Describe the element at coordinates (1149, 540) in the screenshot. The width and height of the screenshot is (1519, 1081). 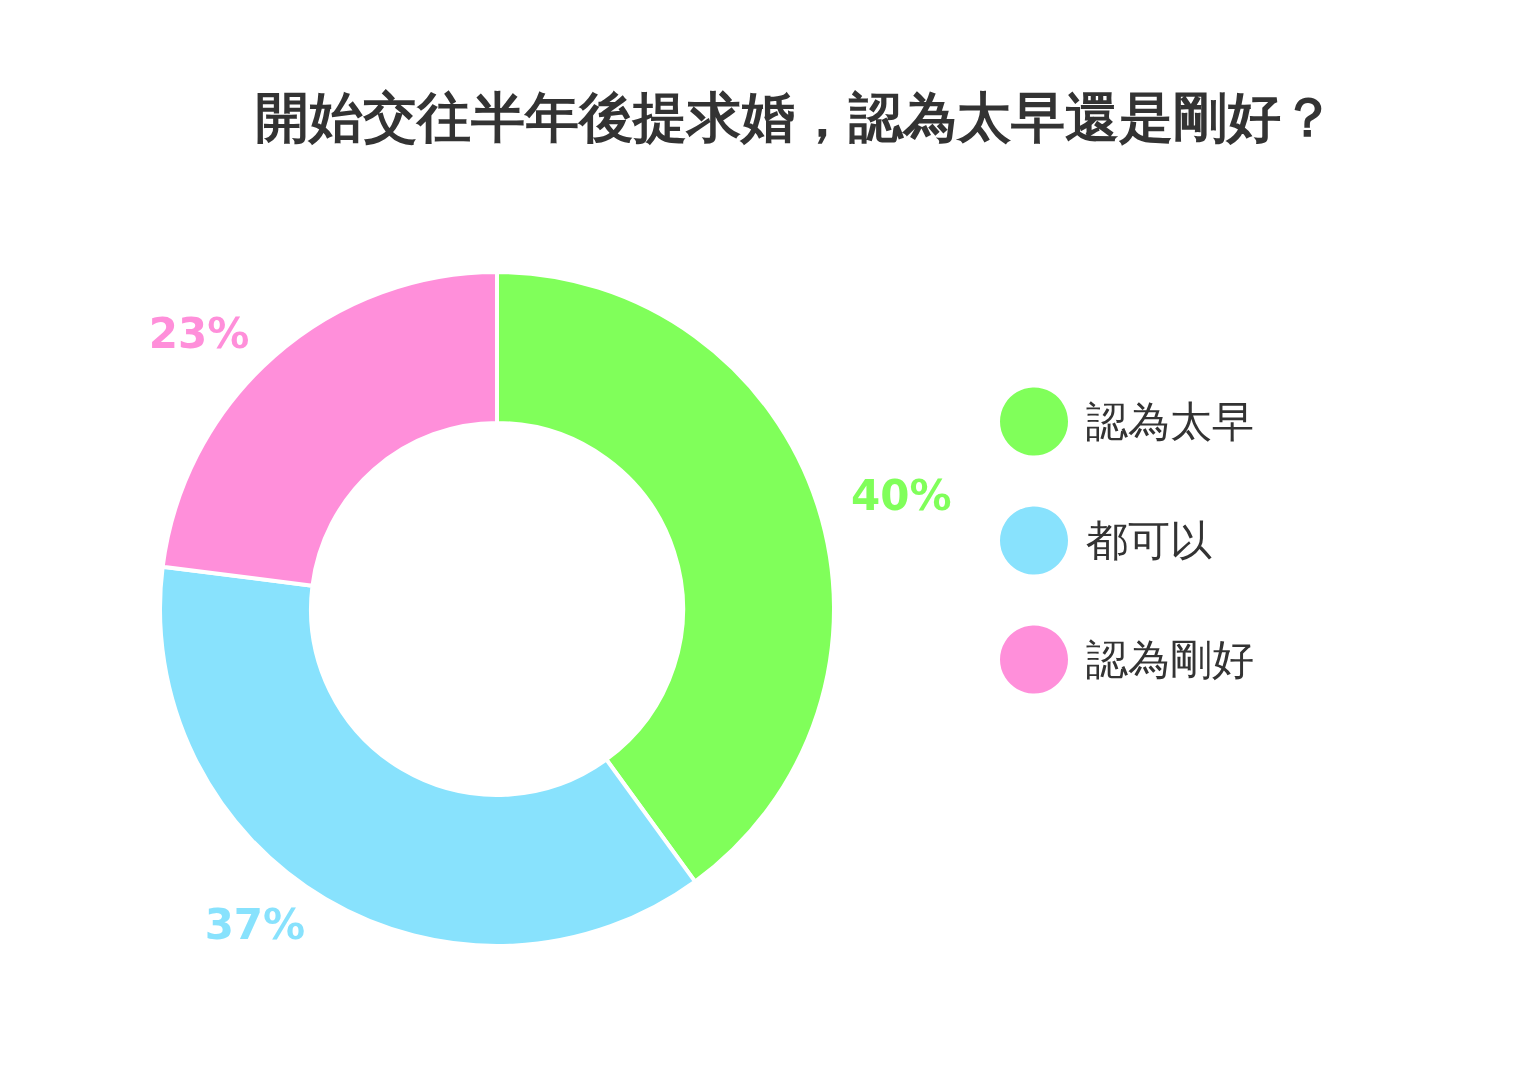
I see `legend-label: 都可以` at that location.